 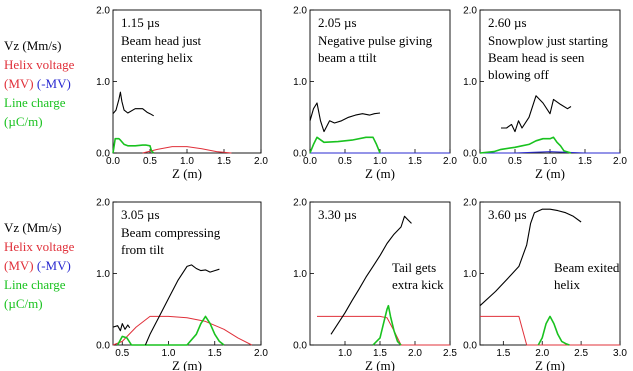 I want to click on time-label: 1.15 µs, so click(x=140, y=22).